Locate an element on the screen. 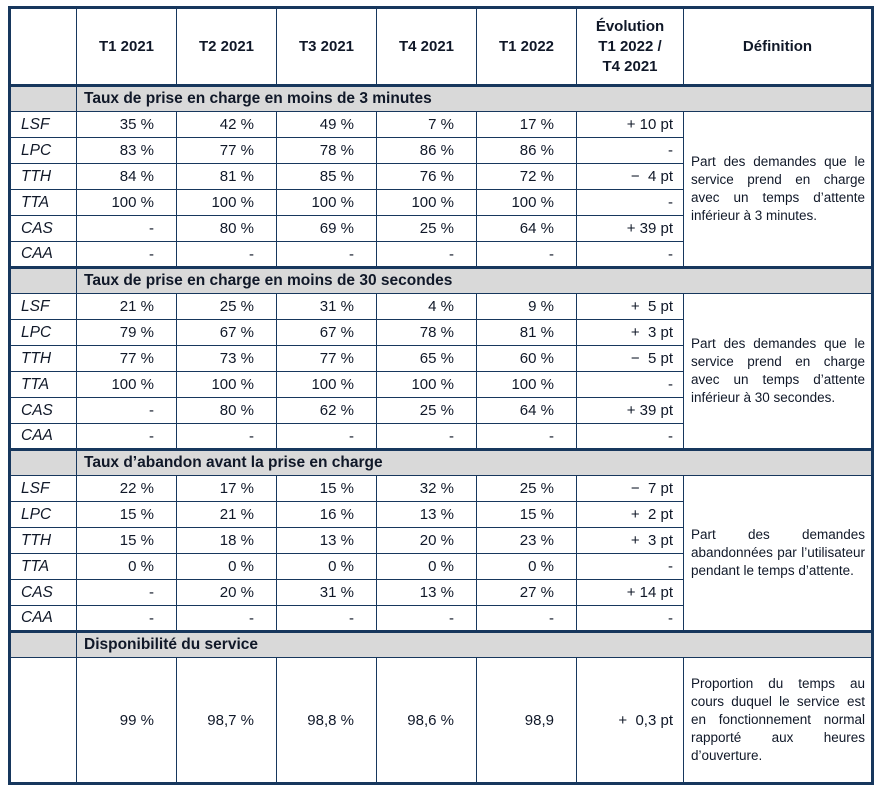 Image resolution: width=879 pixels, height=806 pixels. column-header-definition: Définition is located at coordinates (778, 47).